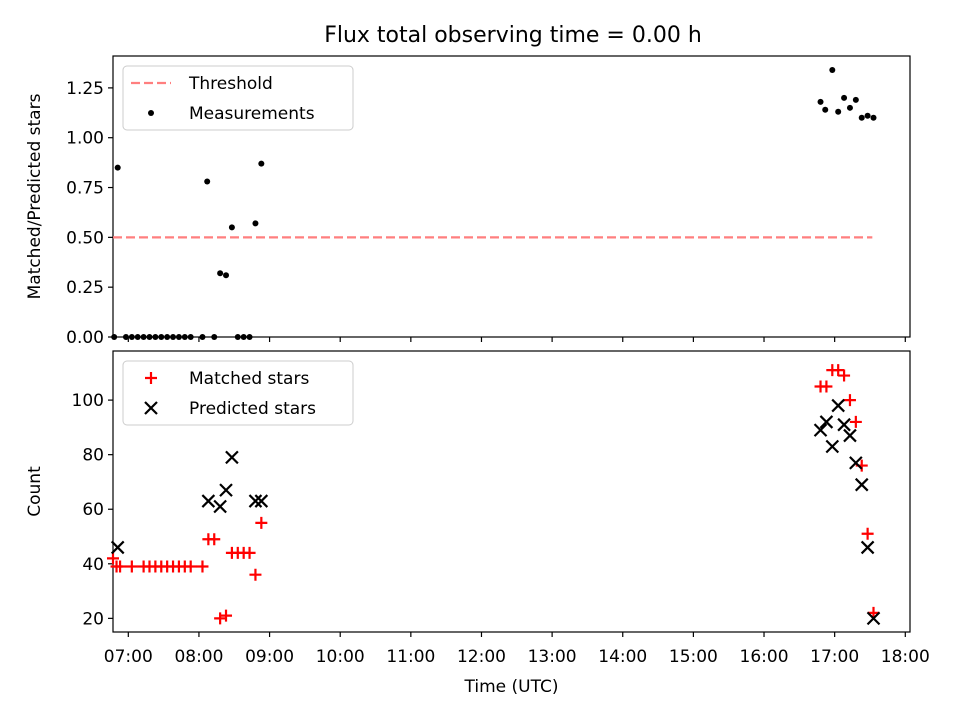 The width and height of the screenshot is (960, 720). What do you see at coordinates (93, 619) in the screenshot?
I see `y-tick-label: 20` at bounding box center [93, 619].